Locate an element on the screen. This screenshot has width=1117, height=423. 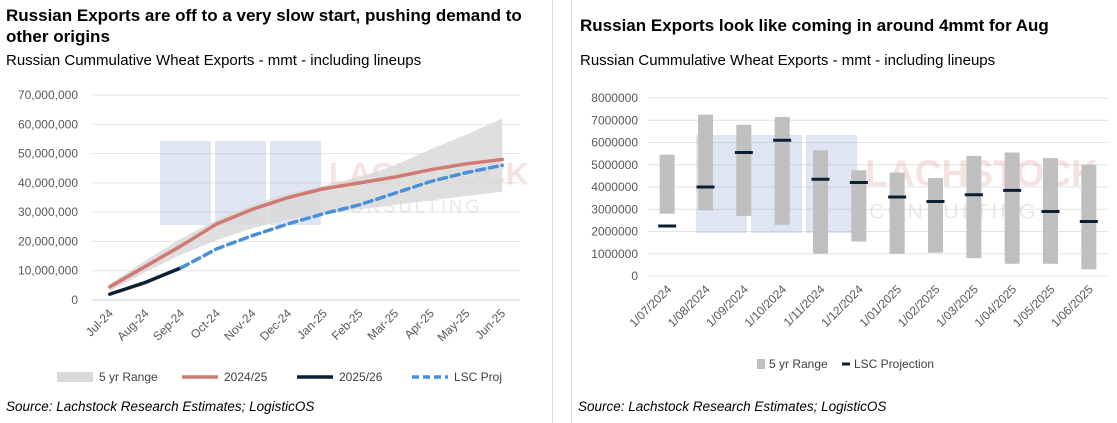
x-tick-label: Mar-25 is located at coordinates (383, 324).